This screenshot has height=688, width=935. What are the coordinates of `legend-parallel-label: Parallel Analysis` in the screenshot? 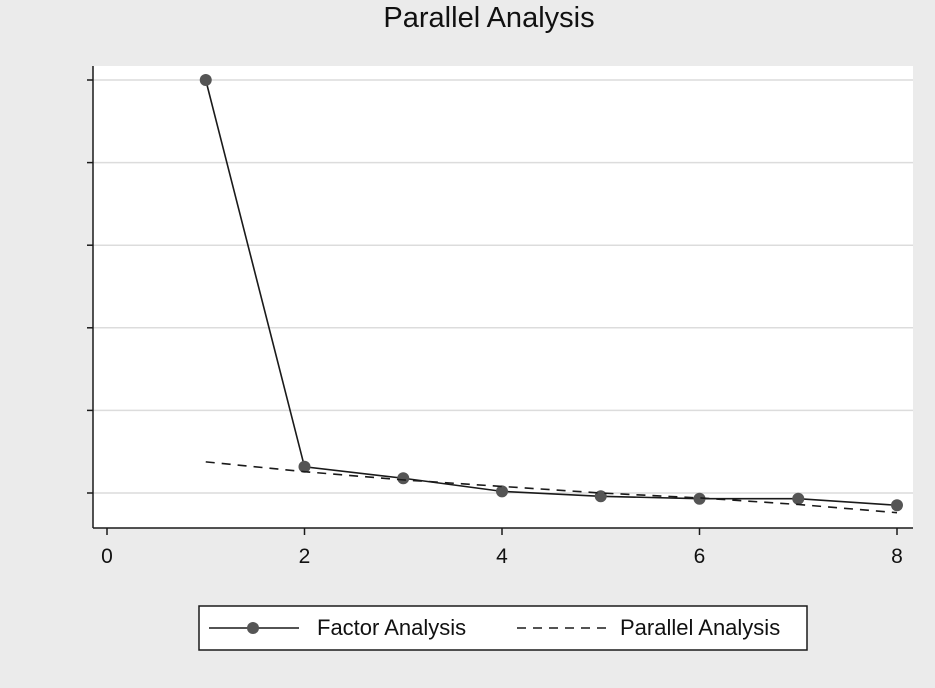 It's located at (700, 627).